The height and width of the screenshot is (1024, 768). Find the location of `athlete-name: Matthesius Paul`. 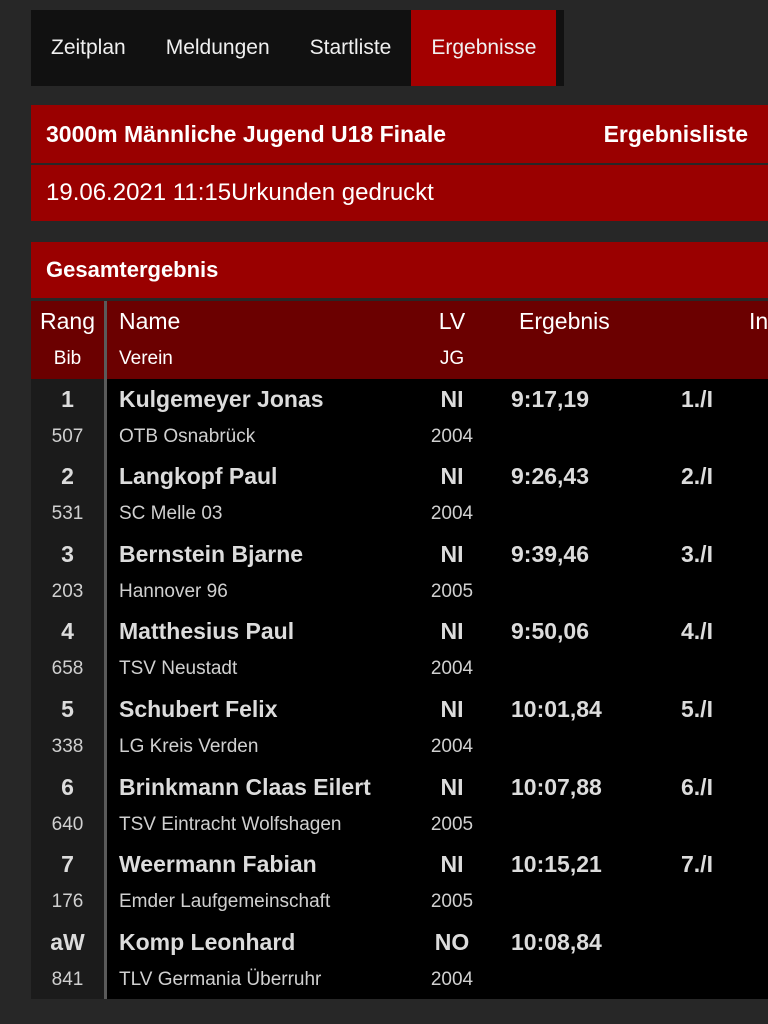

athlete-name: Matthesius Paul is located at coordinates (207, 631).